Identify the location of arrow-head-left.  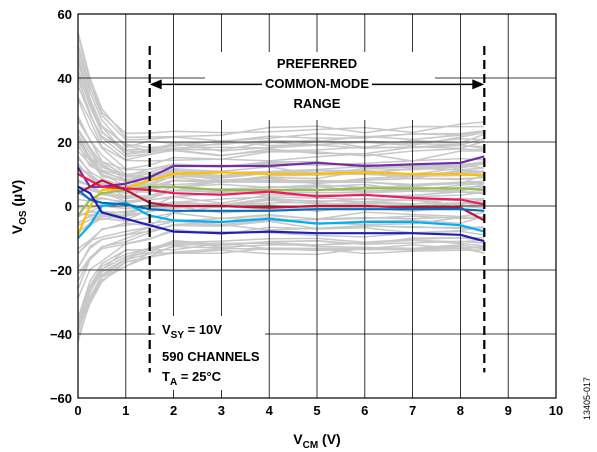
(155, 84).